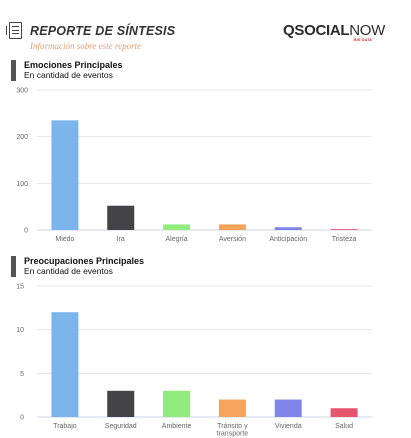  I want to click on x-tick-label: Alegría, so click(176, 239).